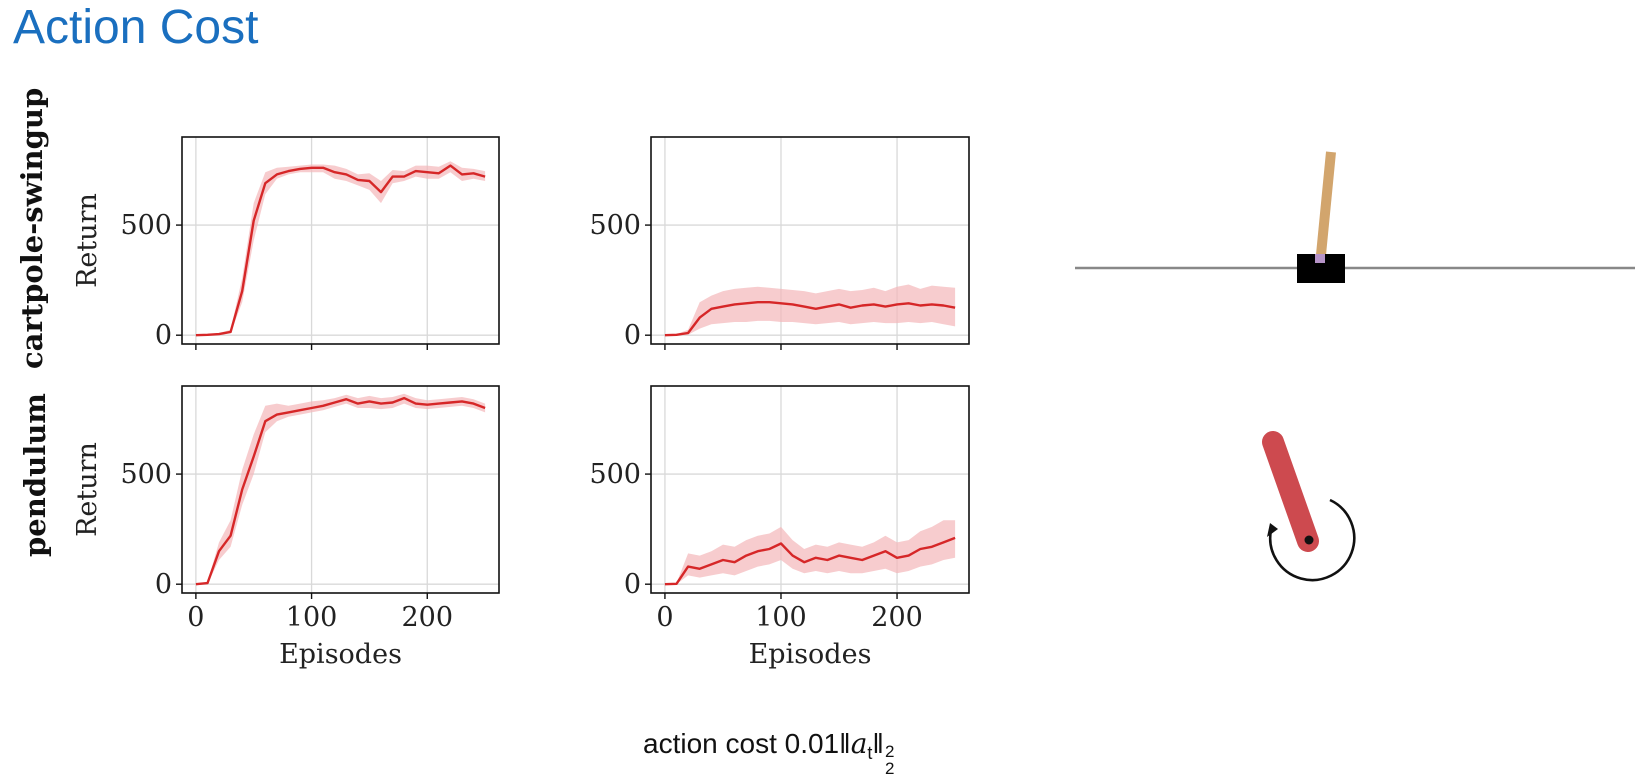 Image resolution: width=1642 pixels, height=778 pixels. What do you see at coordinates (136, 27) in the screenshot?
I see `slide-title: Action Cost` at bounding box center [136, 27].